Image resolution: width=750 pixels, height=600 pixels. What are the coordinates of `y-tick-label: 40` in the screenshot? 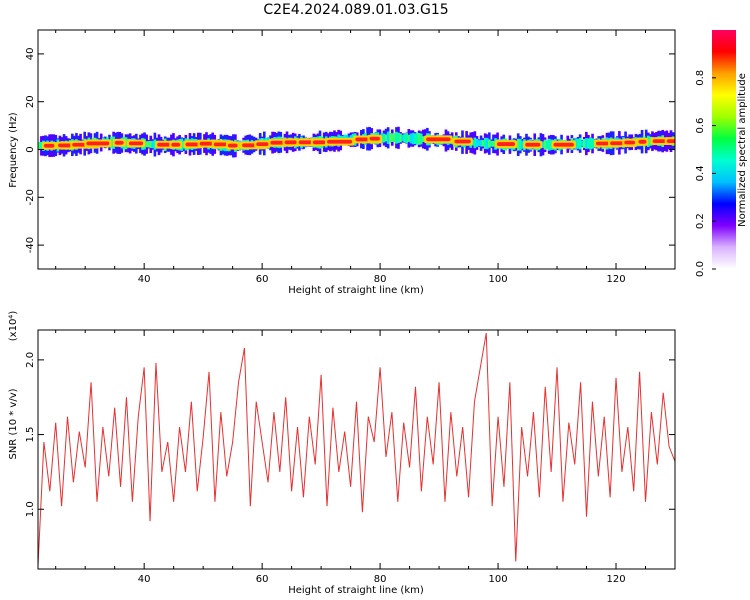 It's located at (30, 54).